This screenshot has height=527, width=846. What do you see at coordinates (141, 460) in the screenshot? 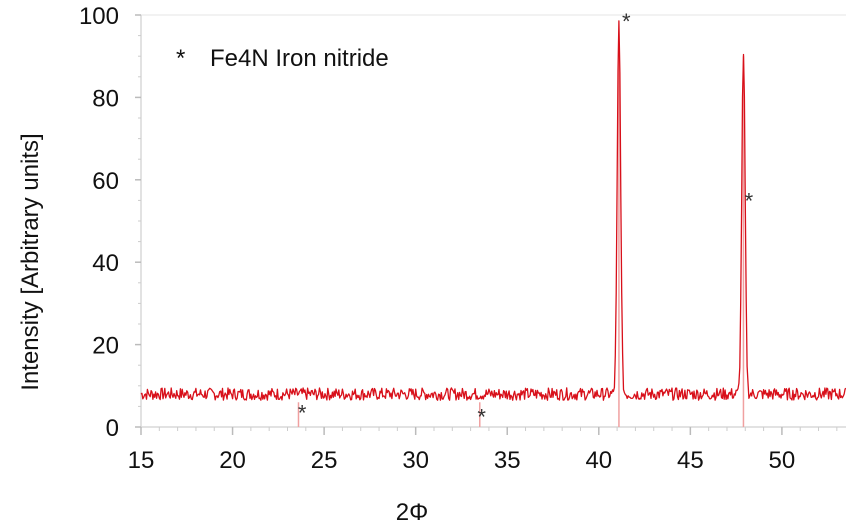
I see `x-tick-label: 15` at bounding box center [141, 460].